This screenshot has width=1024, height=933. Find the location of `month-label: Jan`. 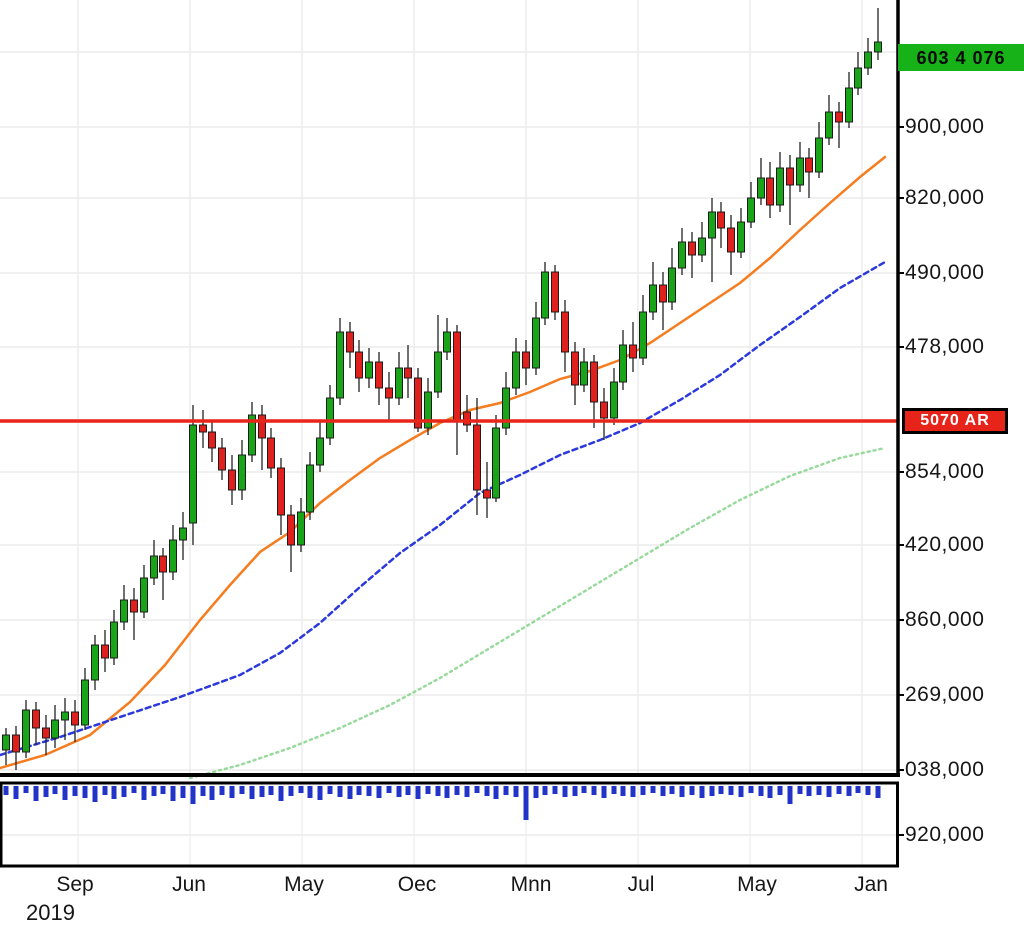

month-label: Jan is located at coordinates (871, 884).